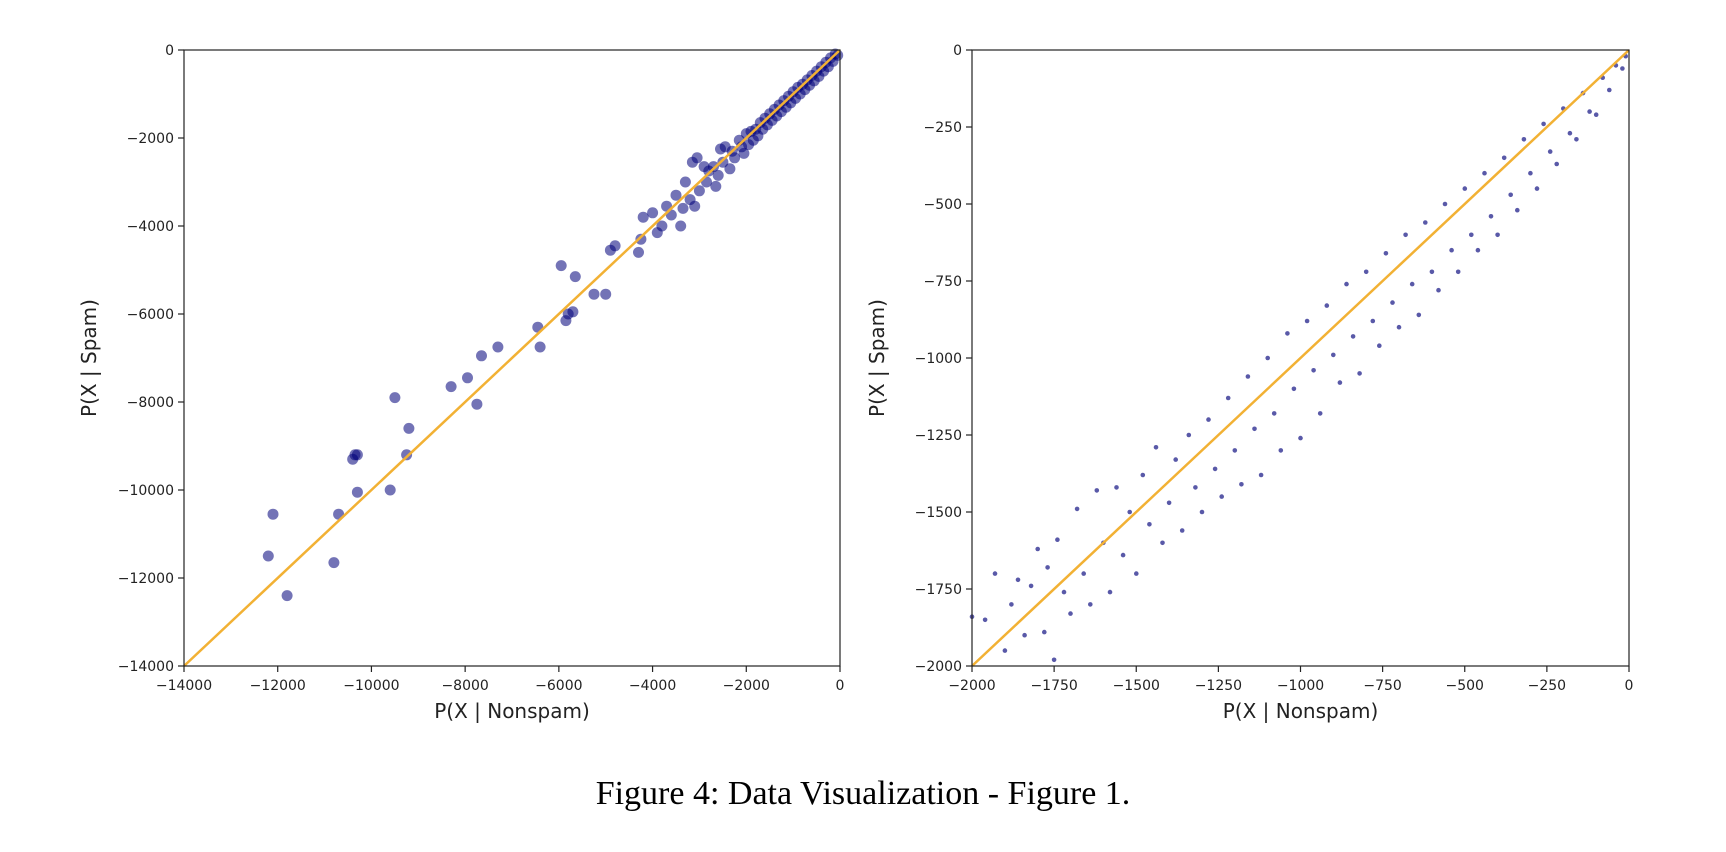  Describe the element at coordinates (652, 686) in the screenshot. I see `x-tick-label: −4000` at that location.